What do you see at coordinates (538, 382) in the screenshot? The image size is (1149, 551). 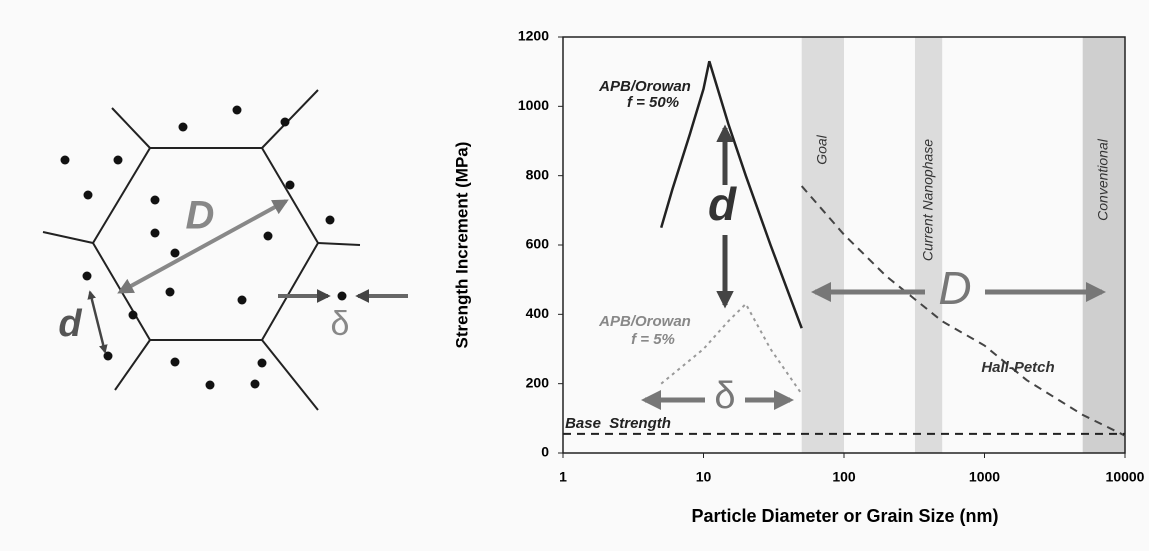 I see `y-tick-label: 200` at bounding box center [538, 382].